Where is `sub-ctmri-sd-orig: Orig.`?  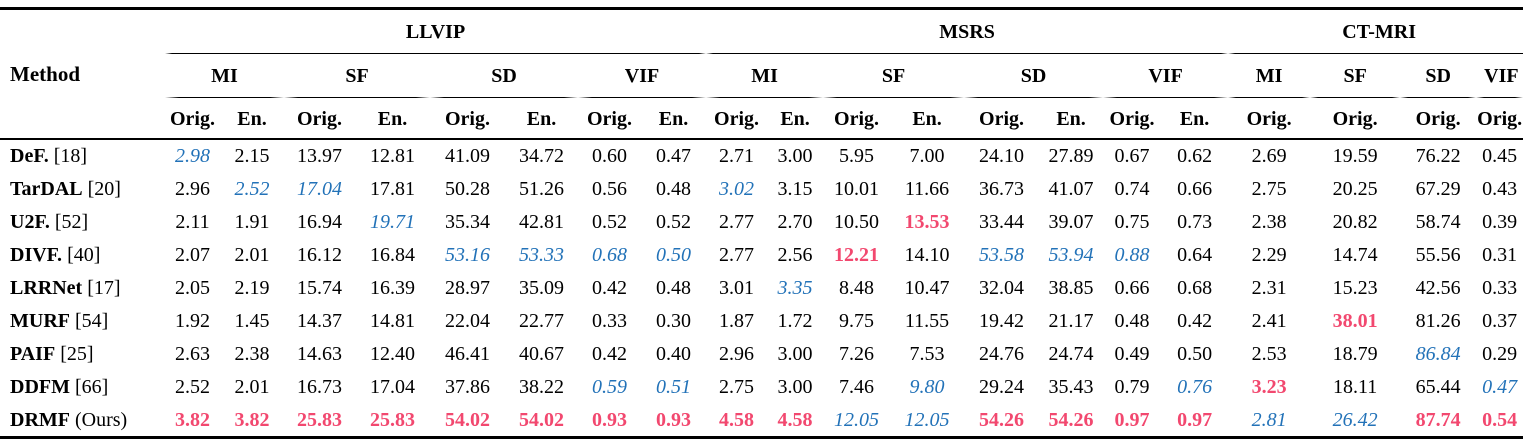 sub-ctmri-sd-orig: Orig. is located at coordinates (1438, 118).